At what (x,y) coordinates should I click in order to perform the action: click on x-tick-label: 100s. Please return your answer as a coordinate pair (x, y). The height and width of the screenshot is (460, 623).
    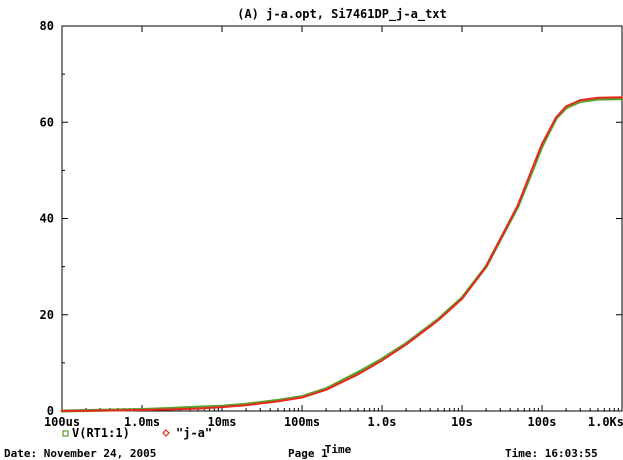
    Looking at the image, I should click on (542, 422).